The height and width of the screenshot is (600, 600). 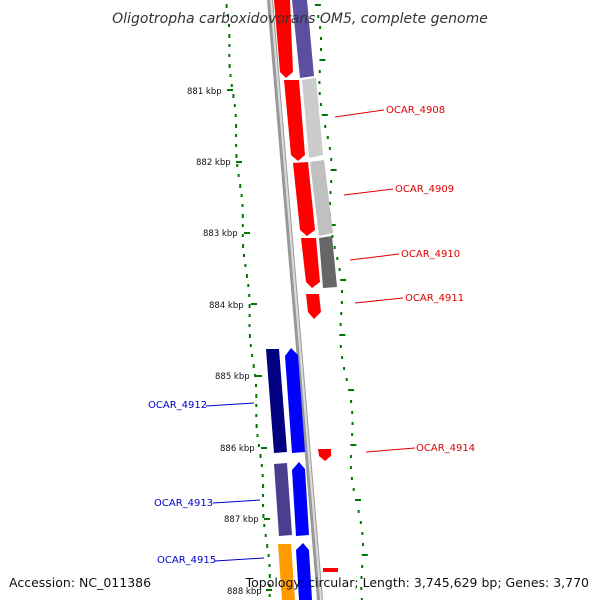 I want to click on tick-label: 884 kbp, so click(x=226, y=306).